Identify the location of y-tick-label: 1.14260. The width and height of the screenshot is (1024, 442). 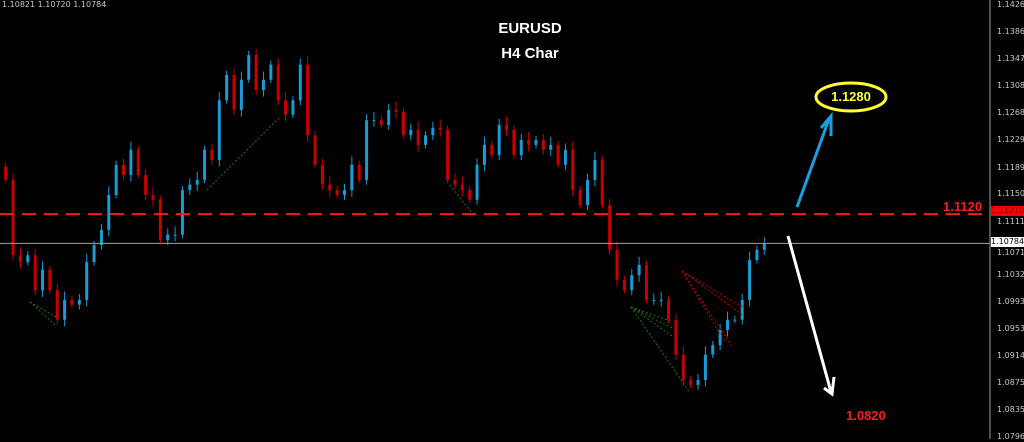
(1010, 4).